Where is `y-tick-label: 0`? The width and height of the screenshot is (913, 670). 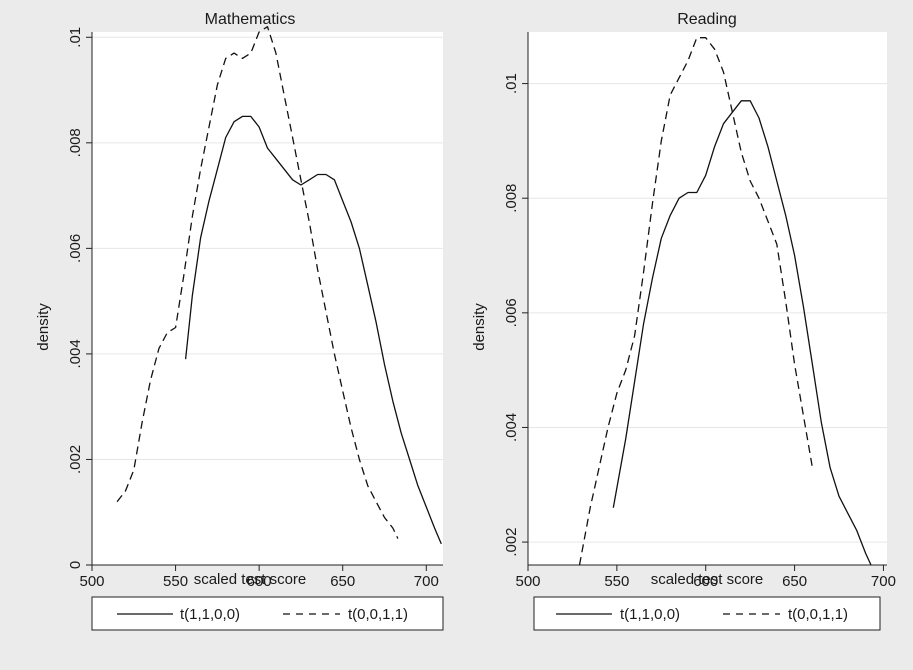 y-tick-label: 0 is located at coordinates (75, 565).